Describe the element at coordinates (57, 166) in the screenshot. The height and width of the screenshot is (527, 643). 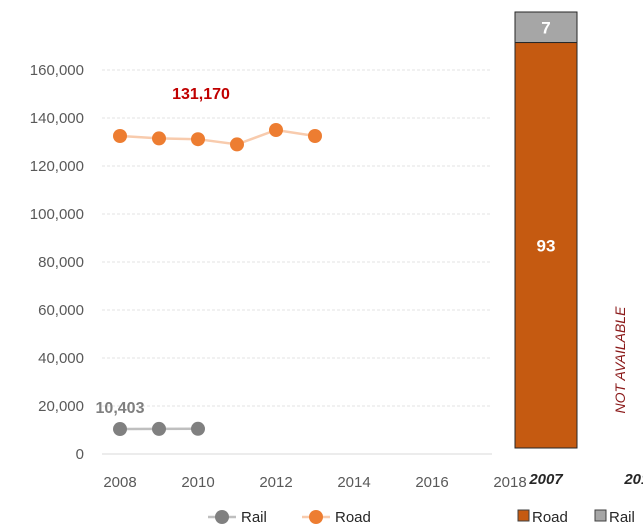
I see `y-tick-label: 120,000` at that location.